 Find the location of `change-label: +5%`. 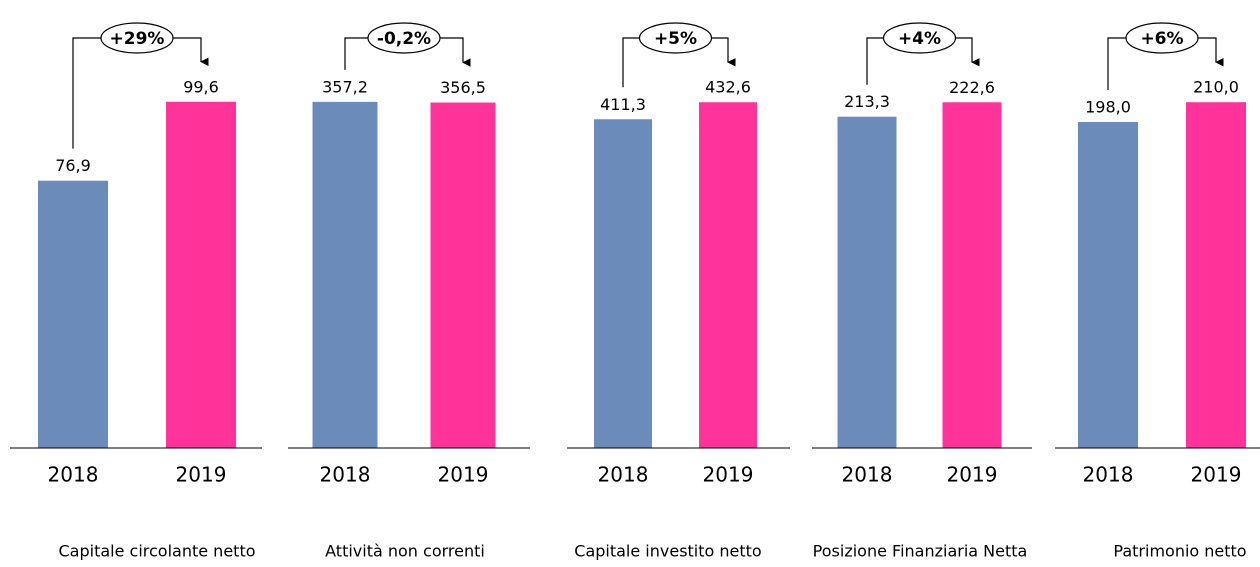

change-label: +5% is located at coordinates (675, 39).